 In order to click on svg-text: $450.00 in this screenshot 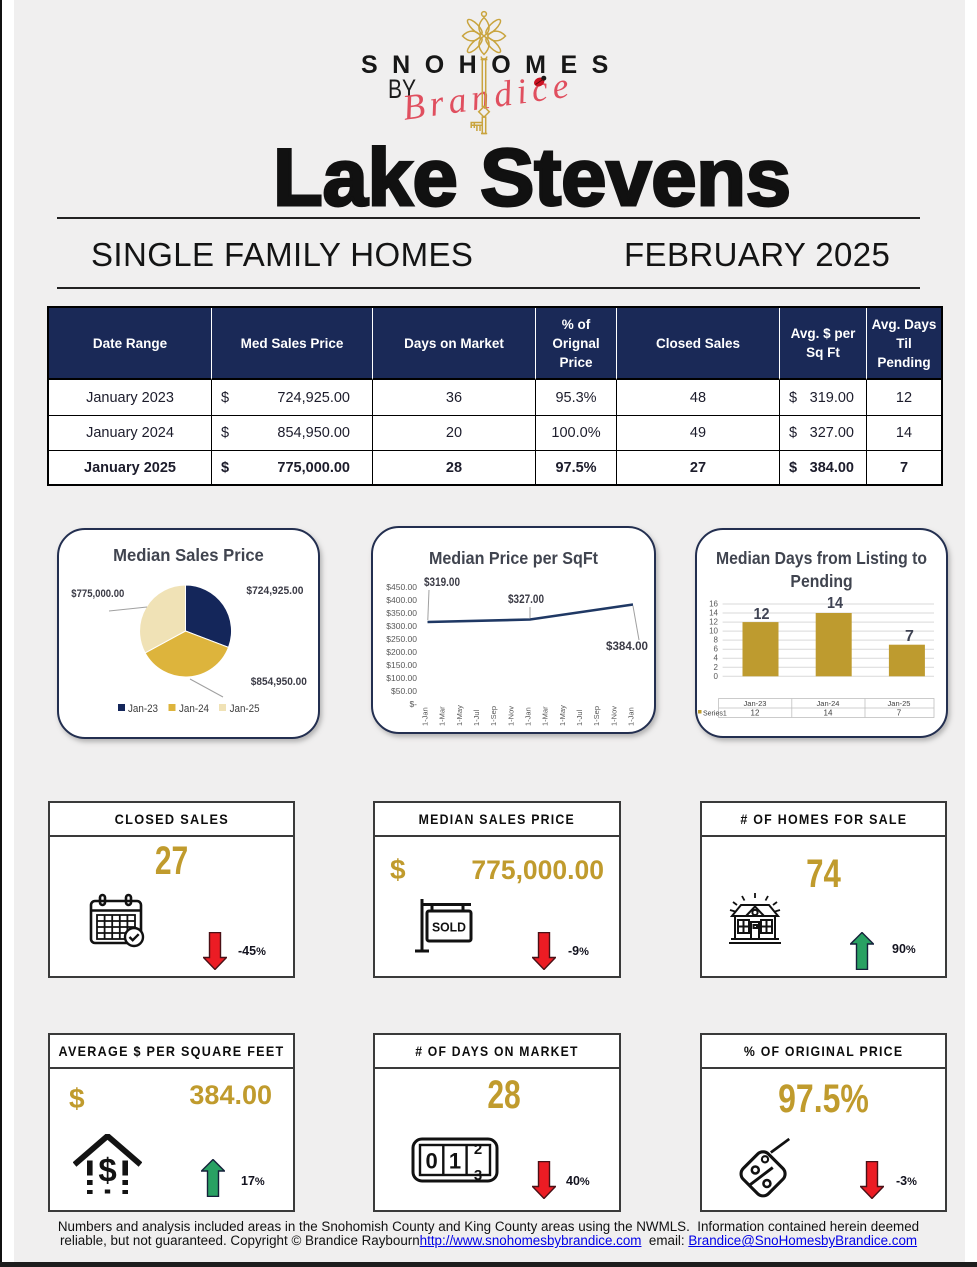, I will do `click(401, 587)`.